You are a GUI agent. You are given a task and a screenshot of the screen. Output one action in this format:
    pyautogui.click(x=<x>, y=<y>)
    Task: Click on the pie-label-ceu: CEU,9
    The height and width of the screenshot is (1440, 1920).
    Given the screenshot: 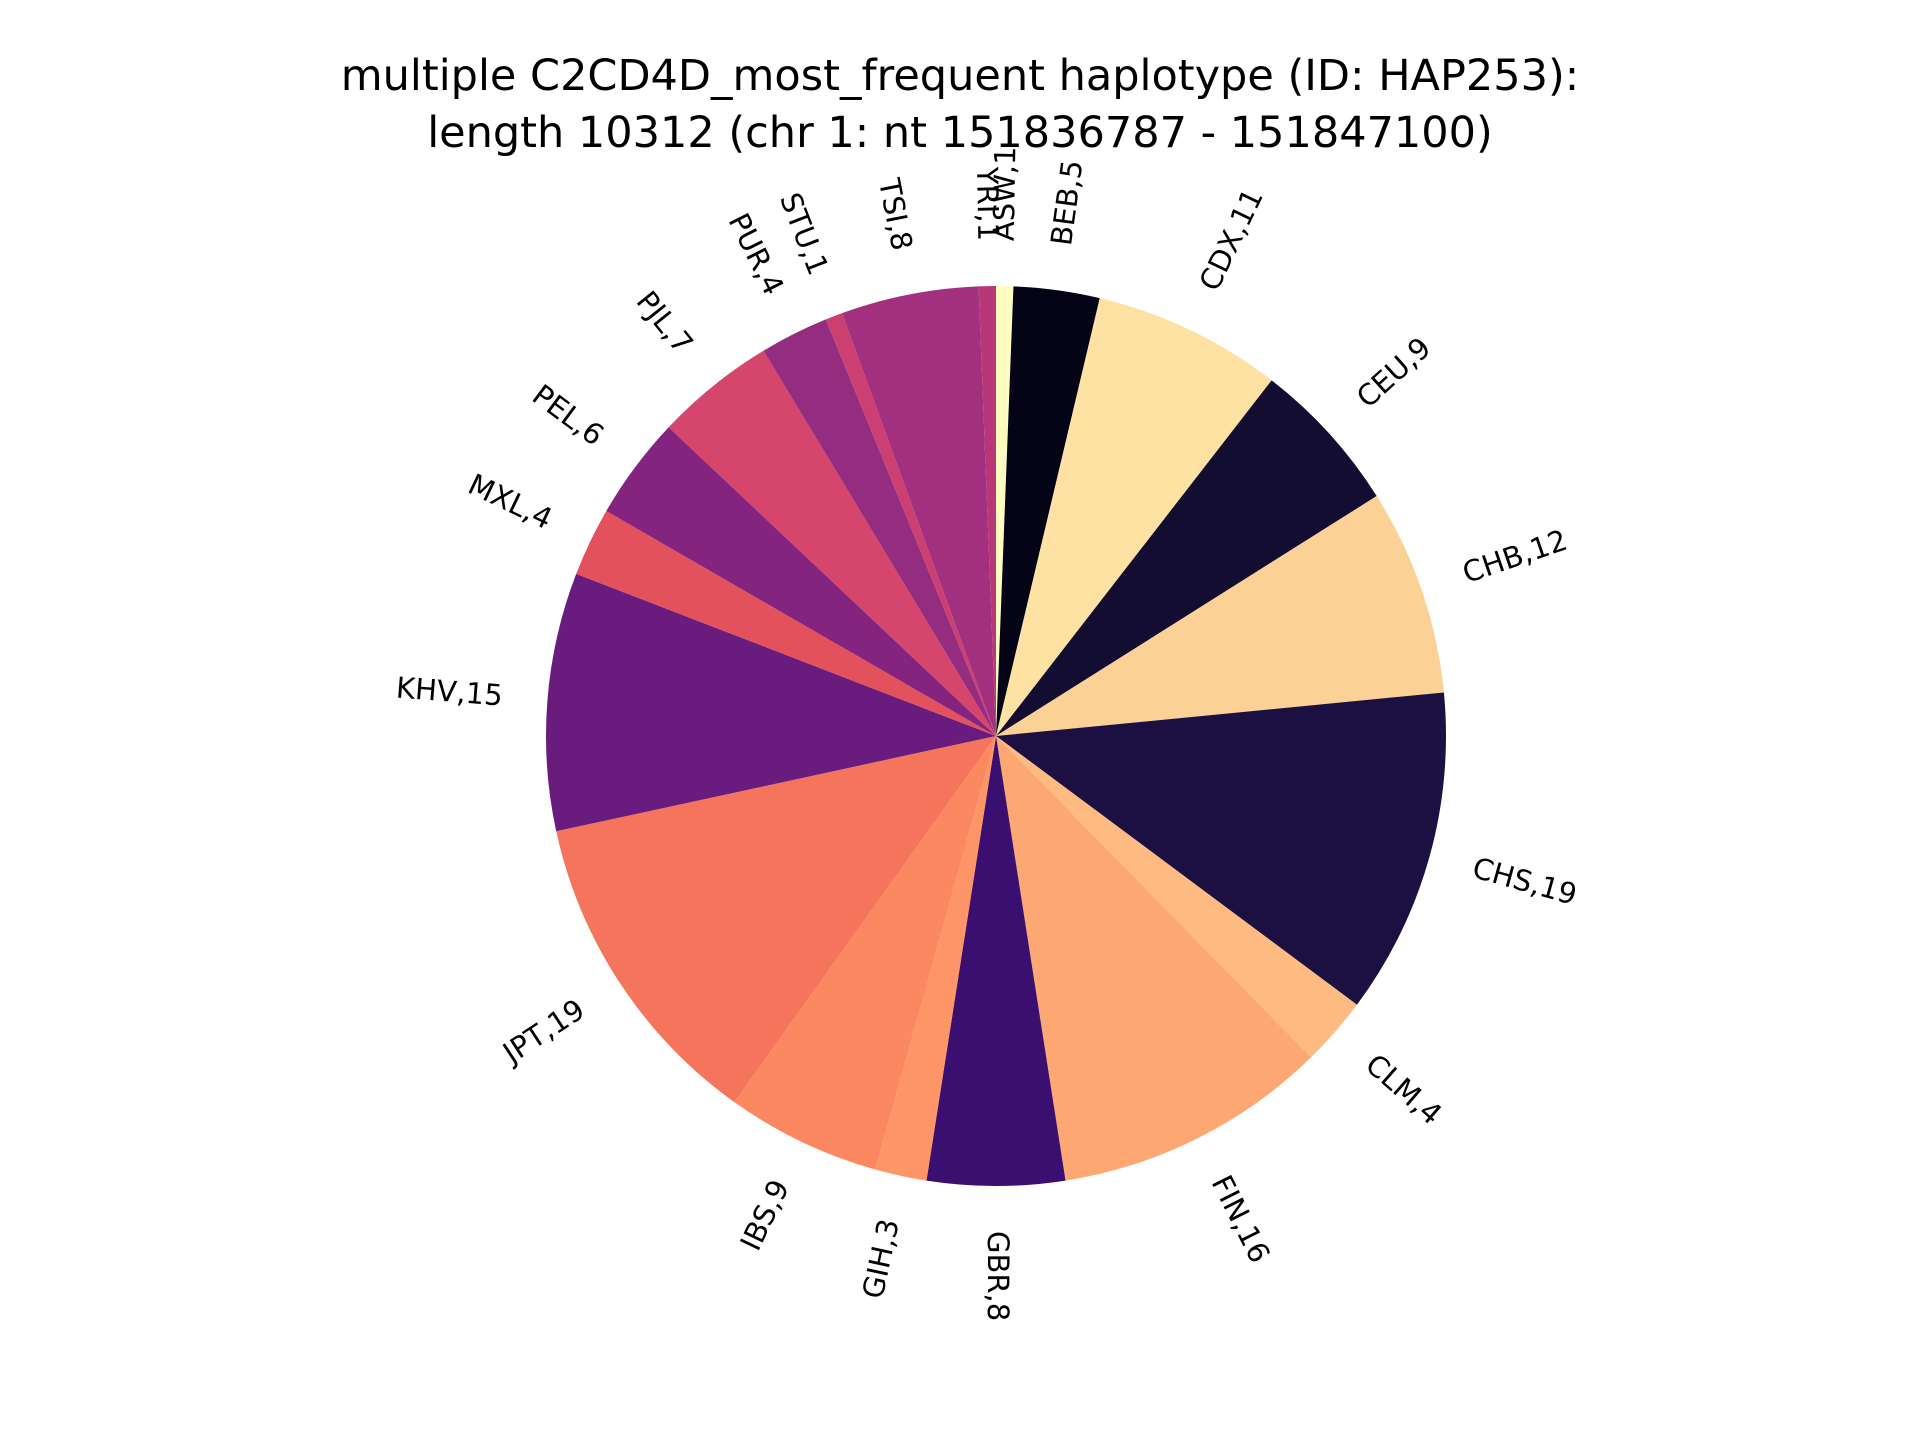 What is the action you would take?
    pyautogui.click(x=1394, y=373)
    